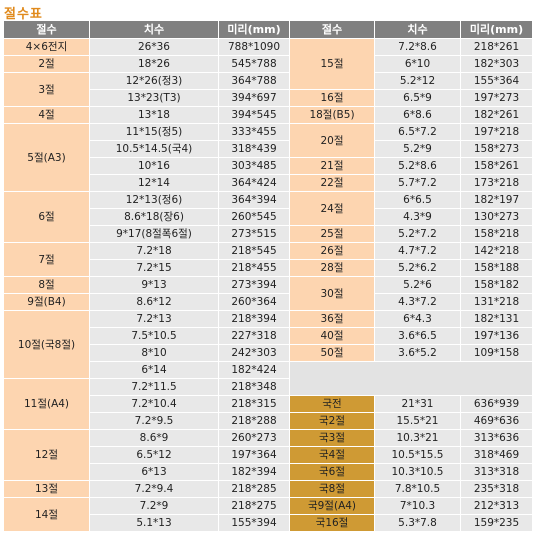 This screenshot has height=542, width=535. What do you see at coordinates (496, 506) in the screenshot?
I see `size-mm-cell: 212*313` at bounding box center [496, 506].